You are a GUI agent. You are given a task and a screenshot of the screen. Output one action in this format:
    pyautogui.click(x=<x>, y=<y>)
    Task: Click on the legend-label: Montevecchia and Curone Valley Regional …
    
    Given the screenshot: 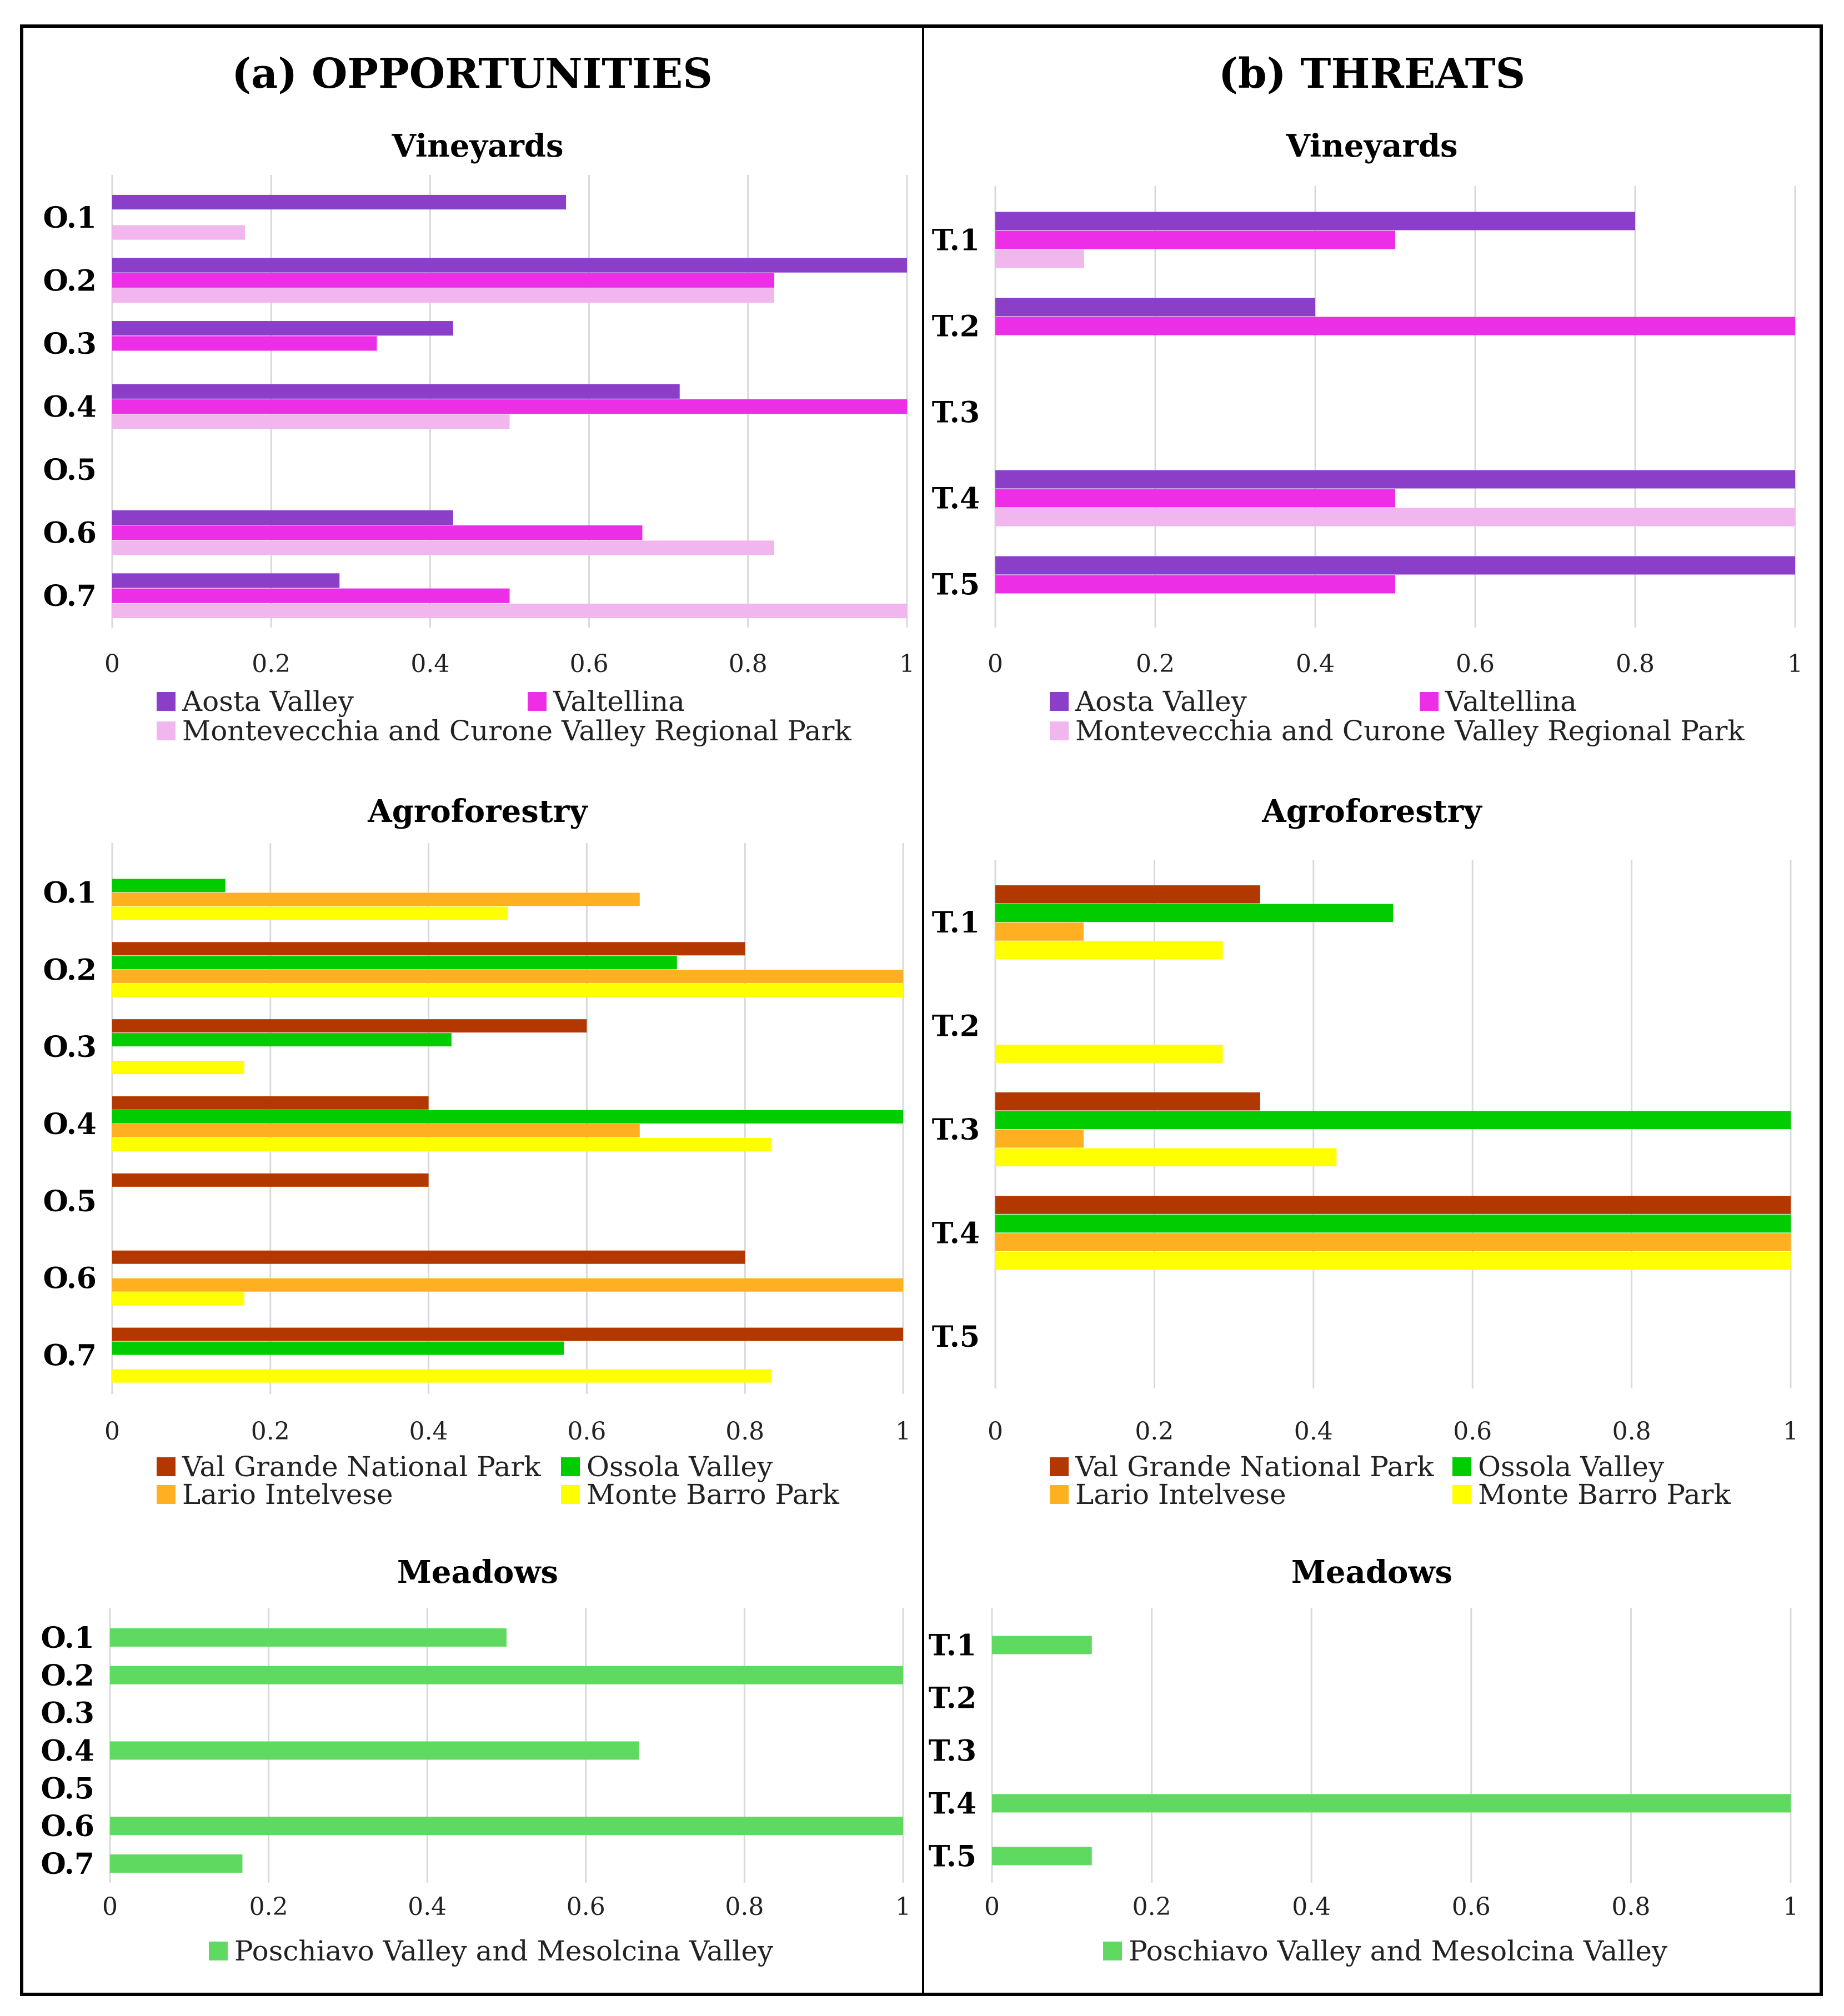 What is the action you would take?
    pyautogui.click(x=516, y=731)
    